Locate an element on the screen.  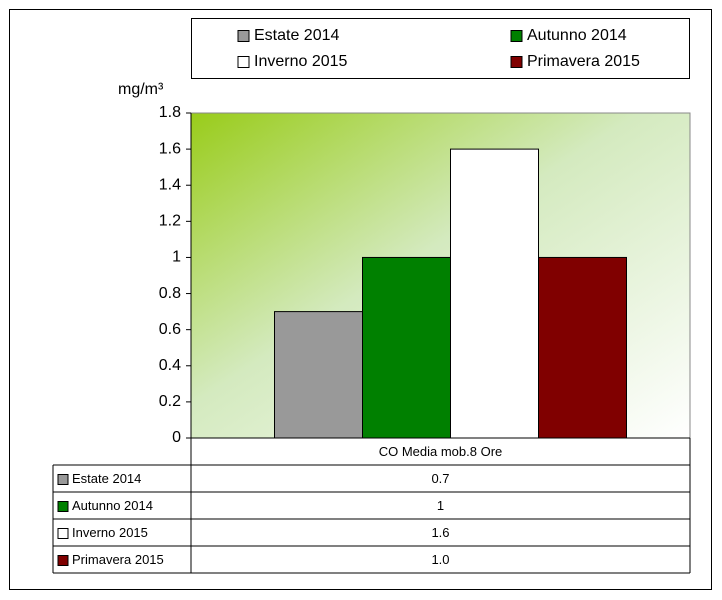
y-tick-label: 0.6 is located at coordinates (170, 329).